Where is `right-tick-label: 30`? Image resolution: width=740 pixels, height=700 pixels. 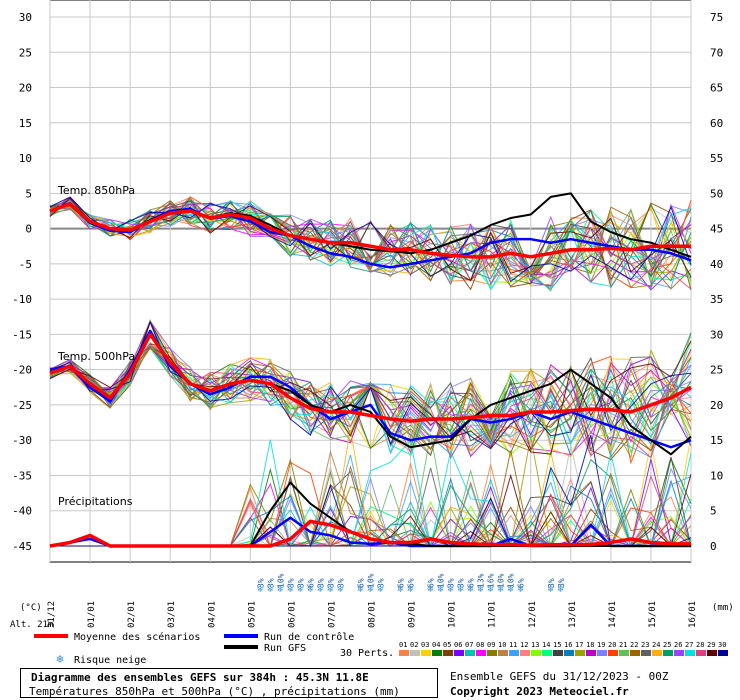
right-tick-label: 30 is located at coordinates (716, 334).